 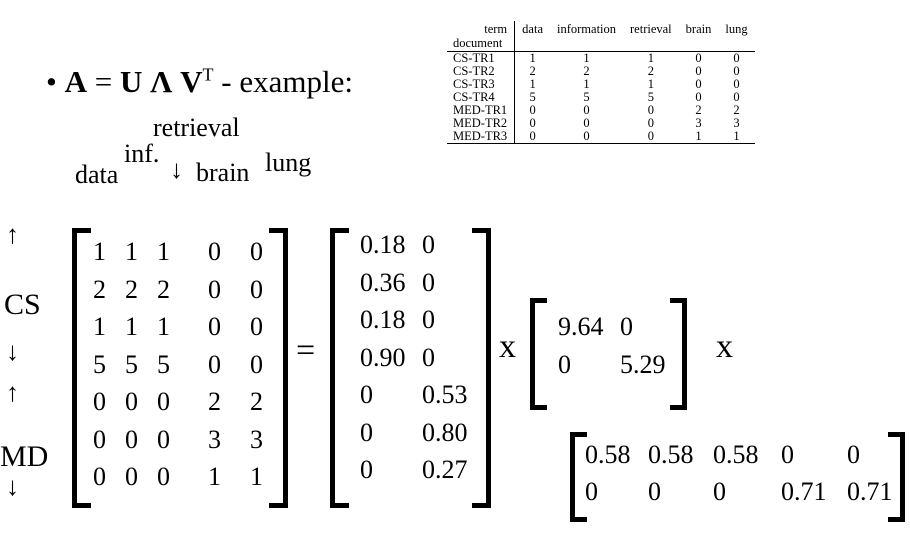 What do you see at coordinates (532, 29) in the screenshot?
I see `term-header: data` at bounding box center [532, 29].